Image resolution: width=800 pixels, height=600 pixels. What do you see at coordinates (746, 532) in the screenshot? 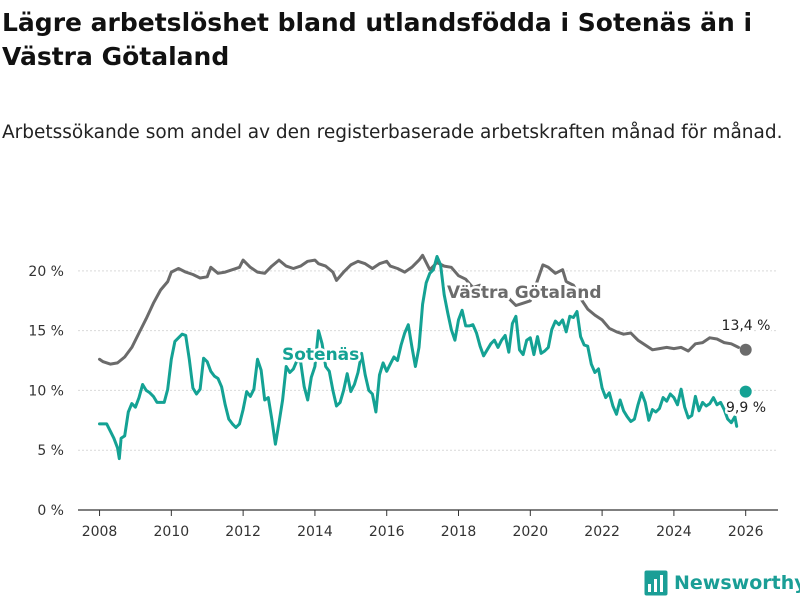
I see `x-tick-label: 2026` at bounding box center [746, 532].